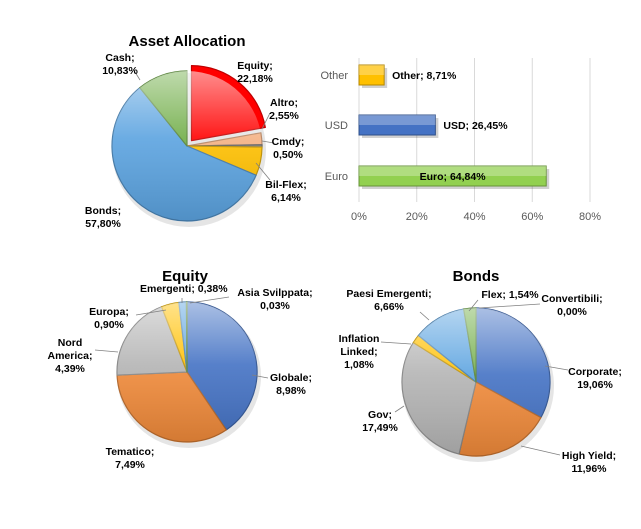  What do you see at coordinates (556, 368) in the screenshot?
I see `bonds-leader-corporate` at bounding box center [556, 368].